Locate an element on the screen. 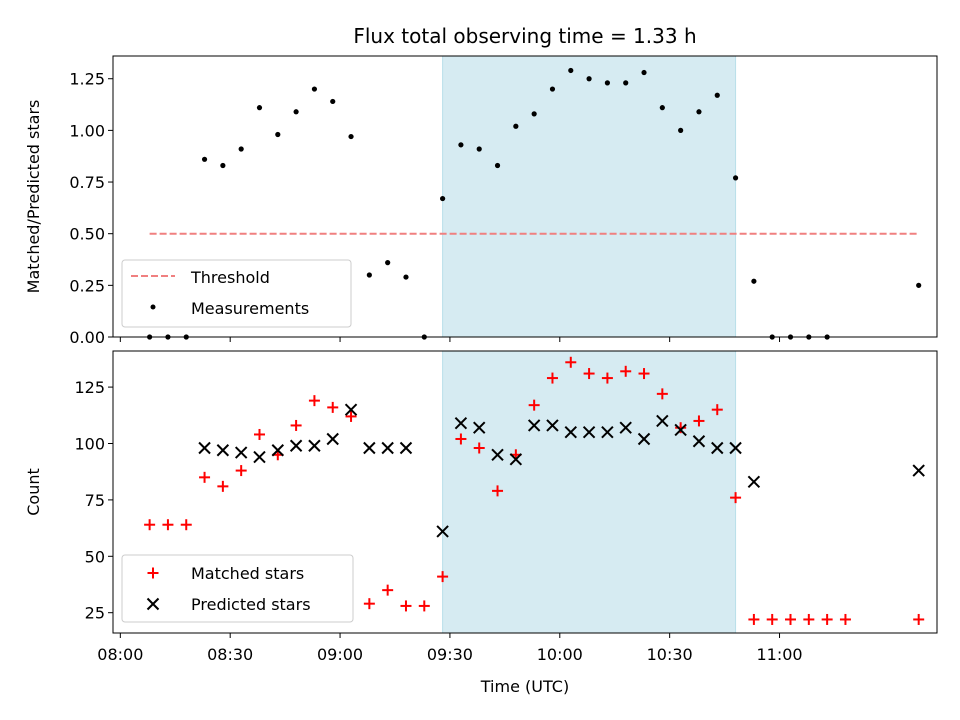 This screenshot has height=720, width=960. legend-matched-label: Matched stars is located at coordinates (247, 573).